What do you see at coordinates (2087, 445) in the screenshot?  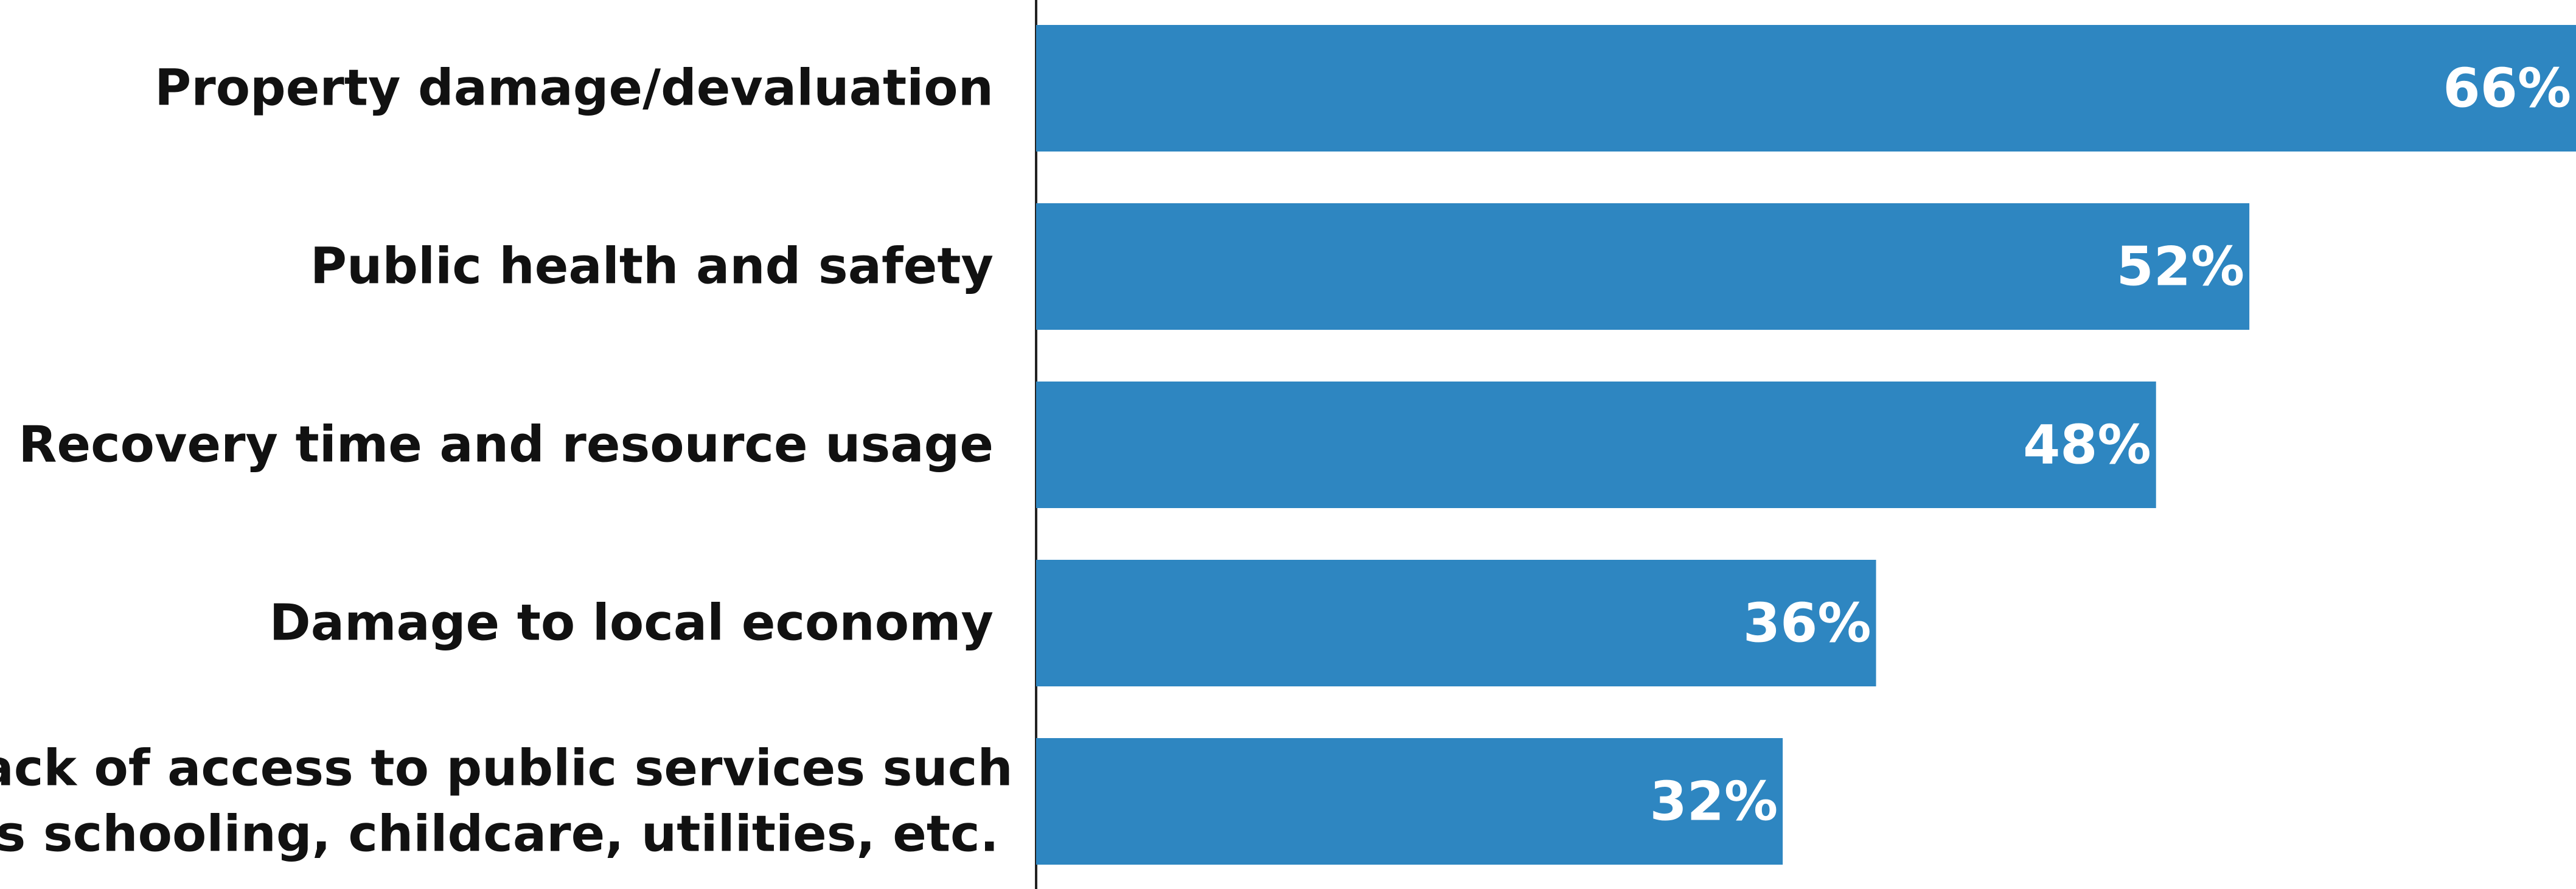 I see `value-label-2: 48%` at bounding box center [2087, 445].